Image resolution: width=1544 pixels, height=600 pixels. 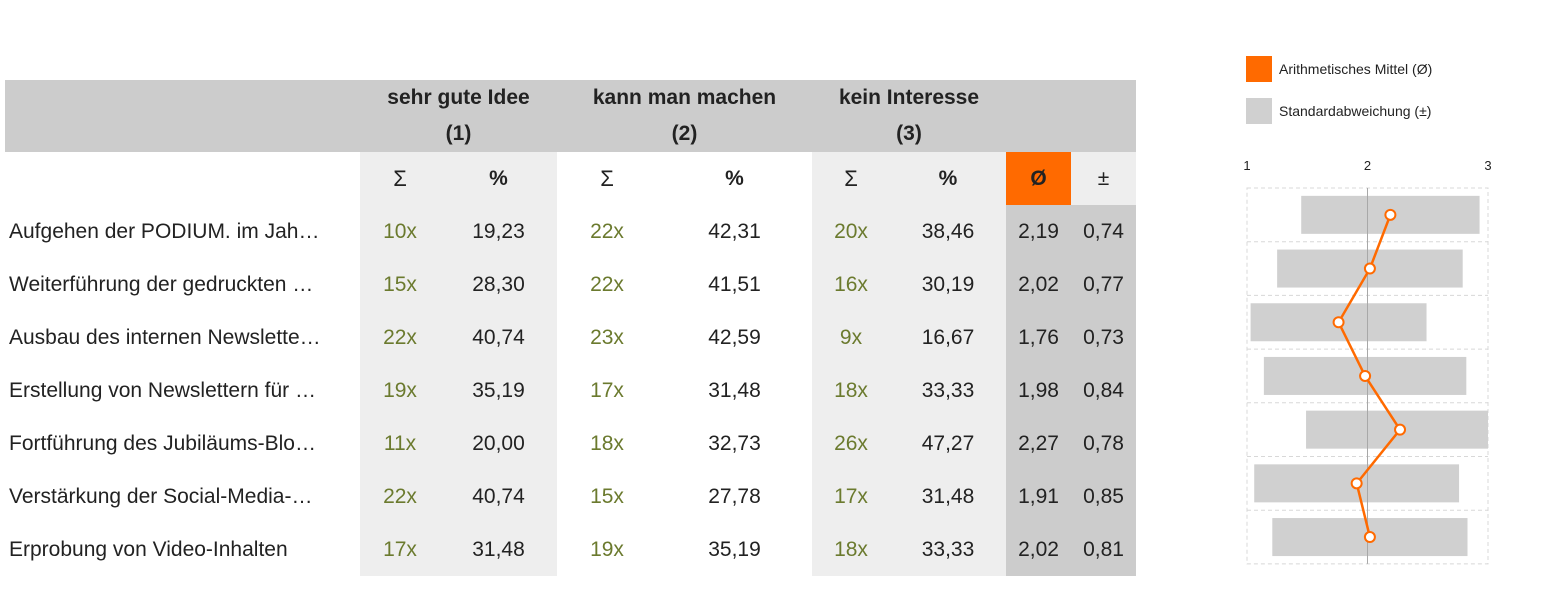 What do you see at coordinates (1038, 496) in the screenshot?
I see `mean-value: 1,91` at bounding box center [1038, 496].